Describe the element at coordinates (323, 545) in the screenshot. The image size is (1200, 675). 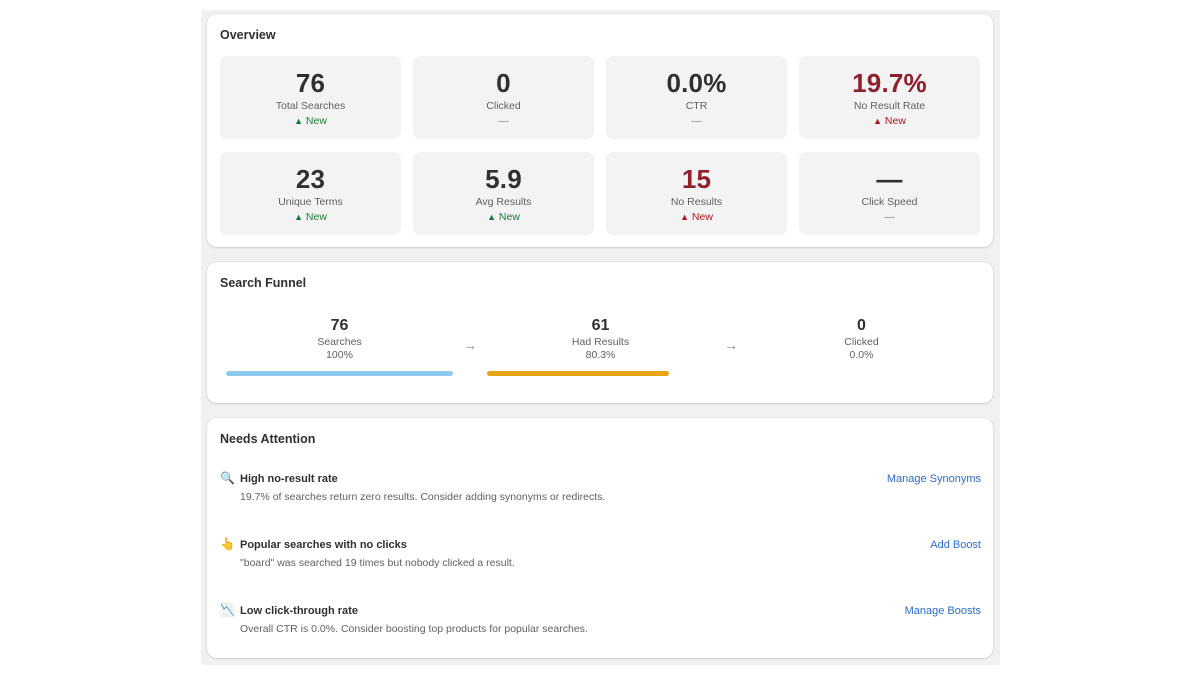
I see `attention-item-title: Popular searches with no clicks` at that location.